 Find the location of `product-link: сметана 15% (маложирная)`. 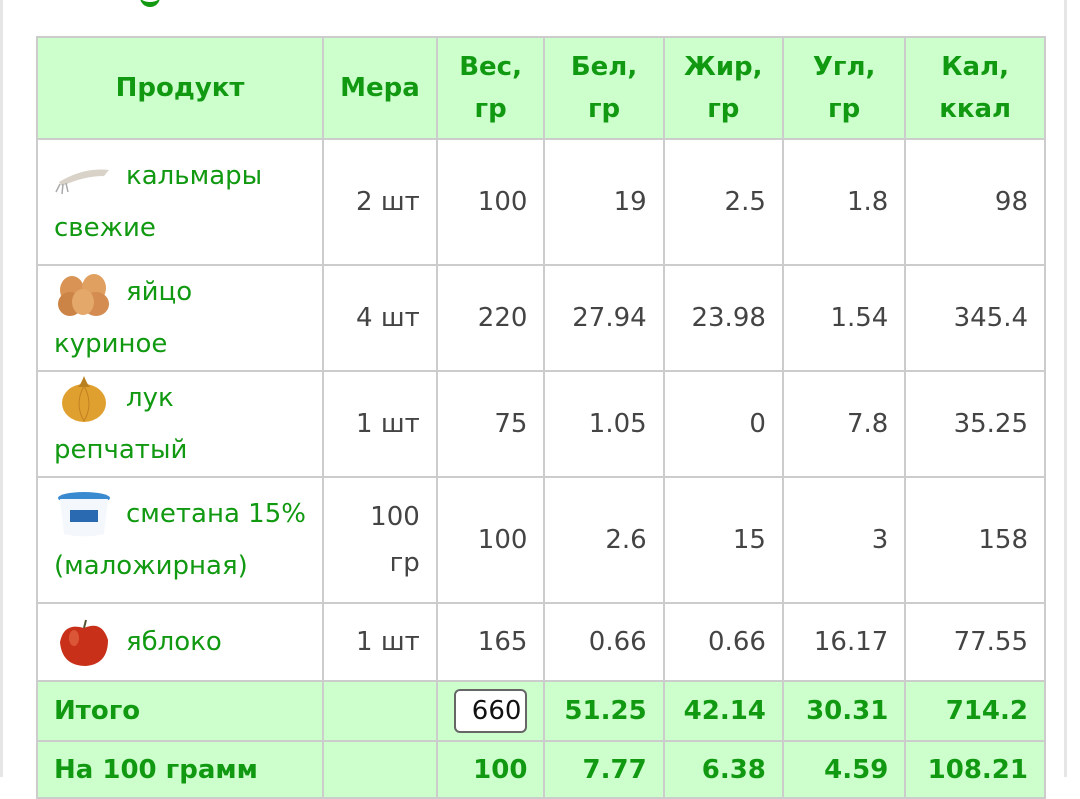

product-link: сметана 15% (маложирная) is located at coordinates (180, 540).